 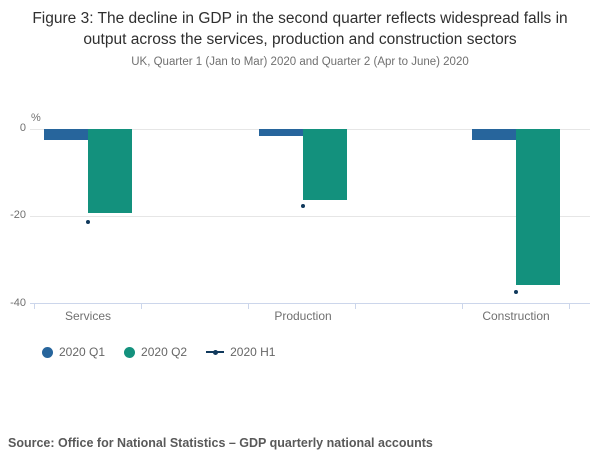 I want to click on marker-2020-h1-services, so click(x=88, y=222).